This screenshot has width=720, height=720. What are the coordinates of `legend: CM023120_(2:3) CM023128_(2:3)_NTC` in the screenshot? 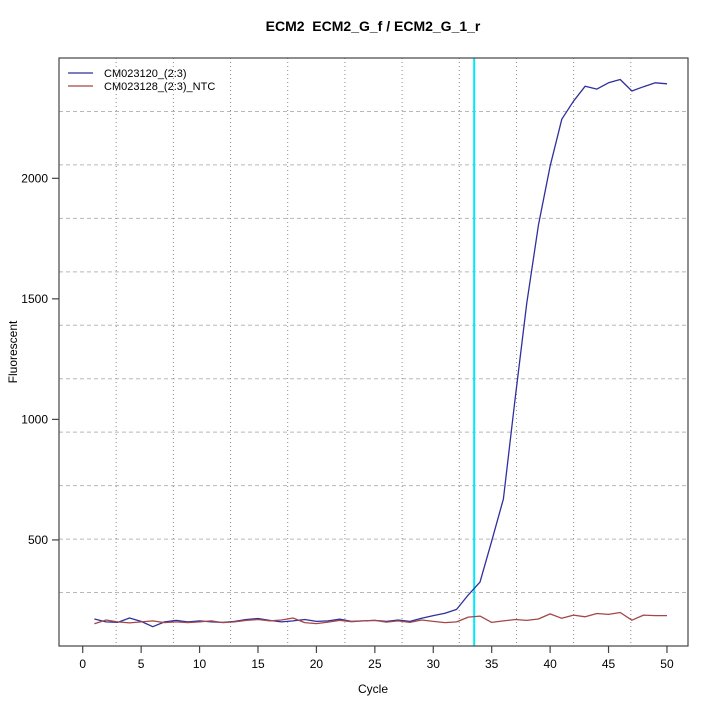 It's located at (141, 80).